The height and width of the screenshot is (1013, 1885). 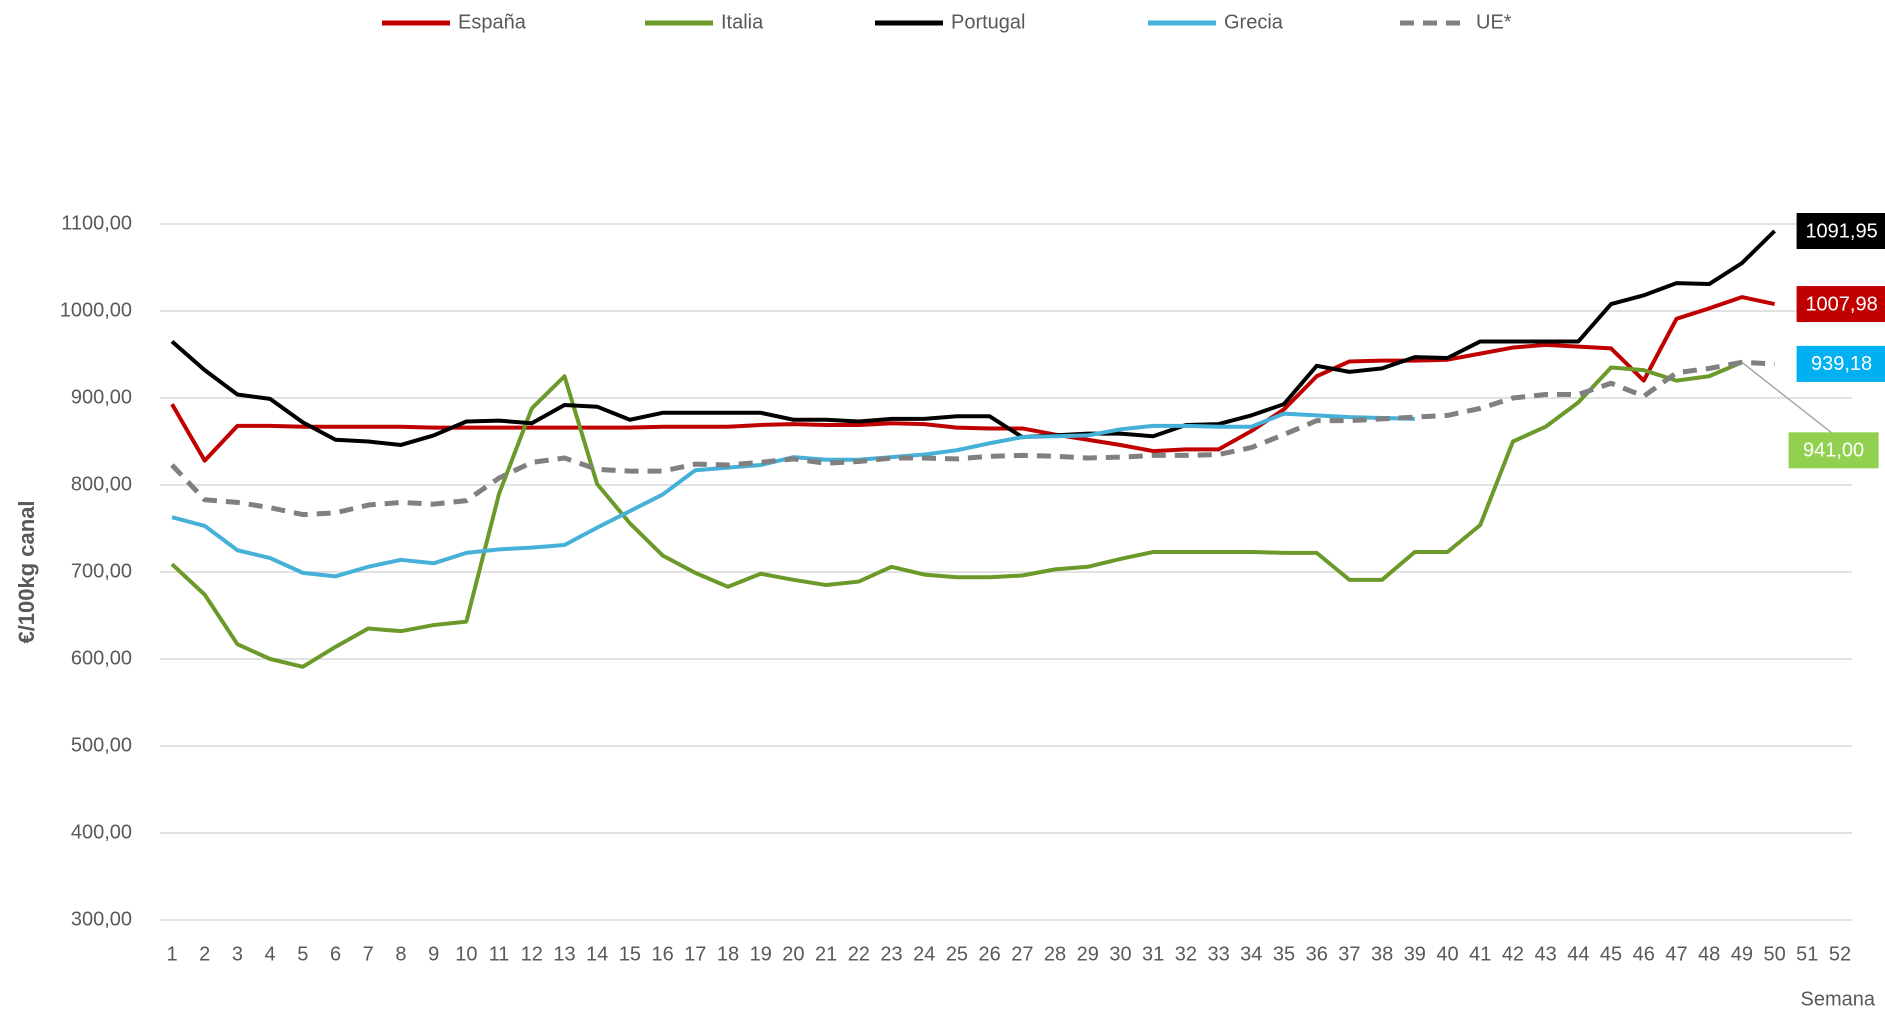 I want to click on x-tick-label: 15, so click(x=630, y=954).